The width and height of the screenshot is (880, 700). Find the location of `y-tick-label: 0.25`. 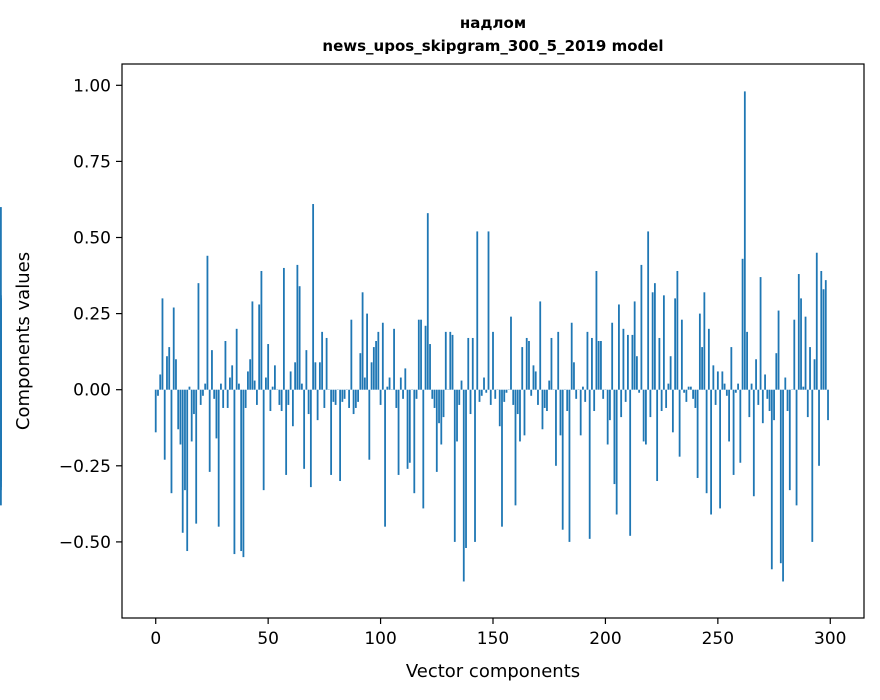

y-tick-label: 0.25 is located at coordinates (92, 315).